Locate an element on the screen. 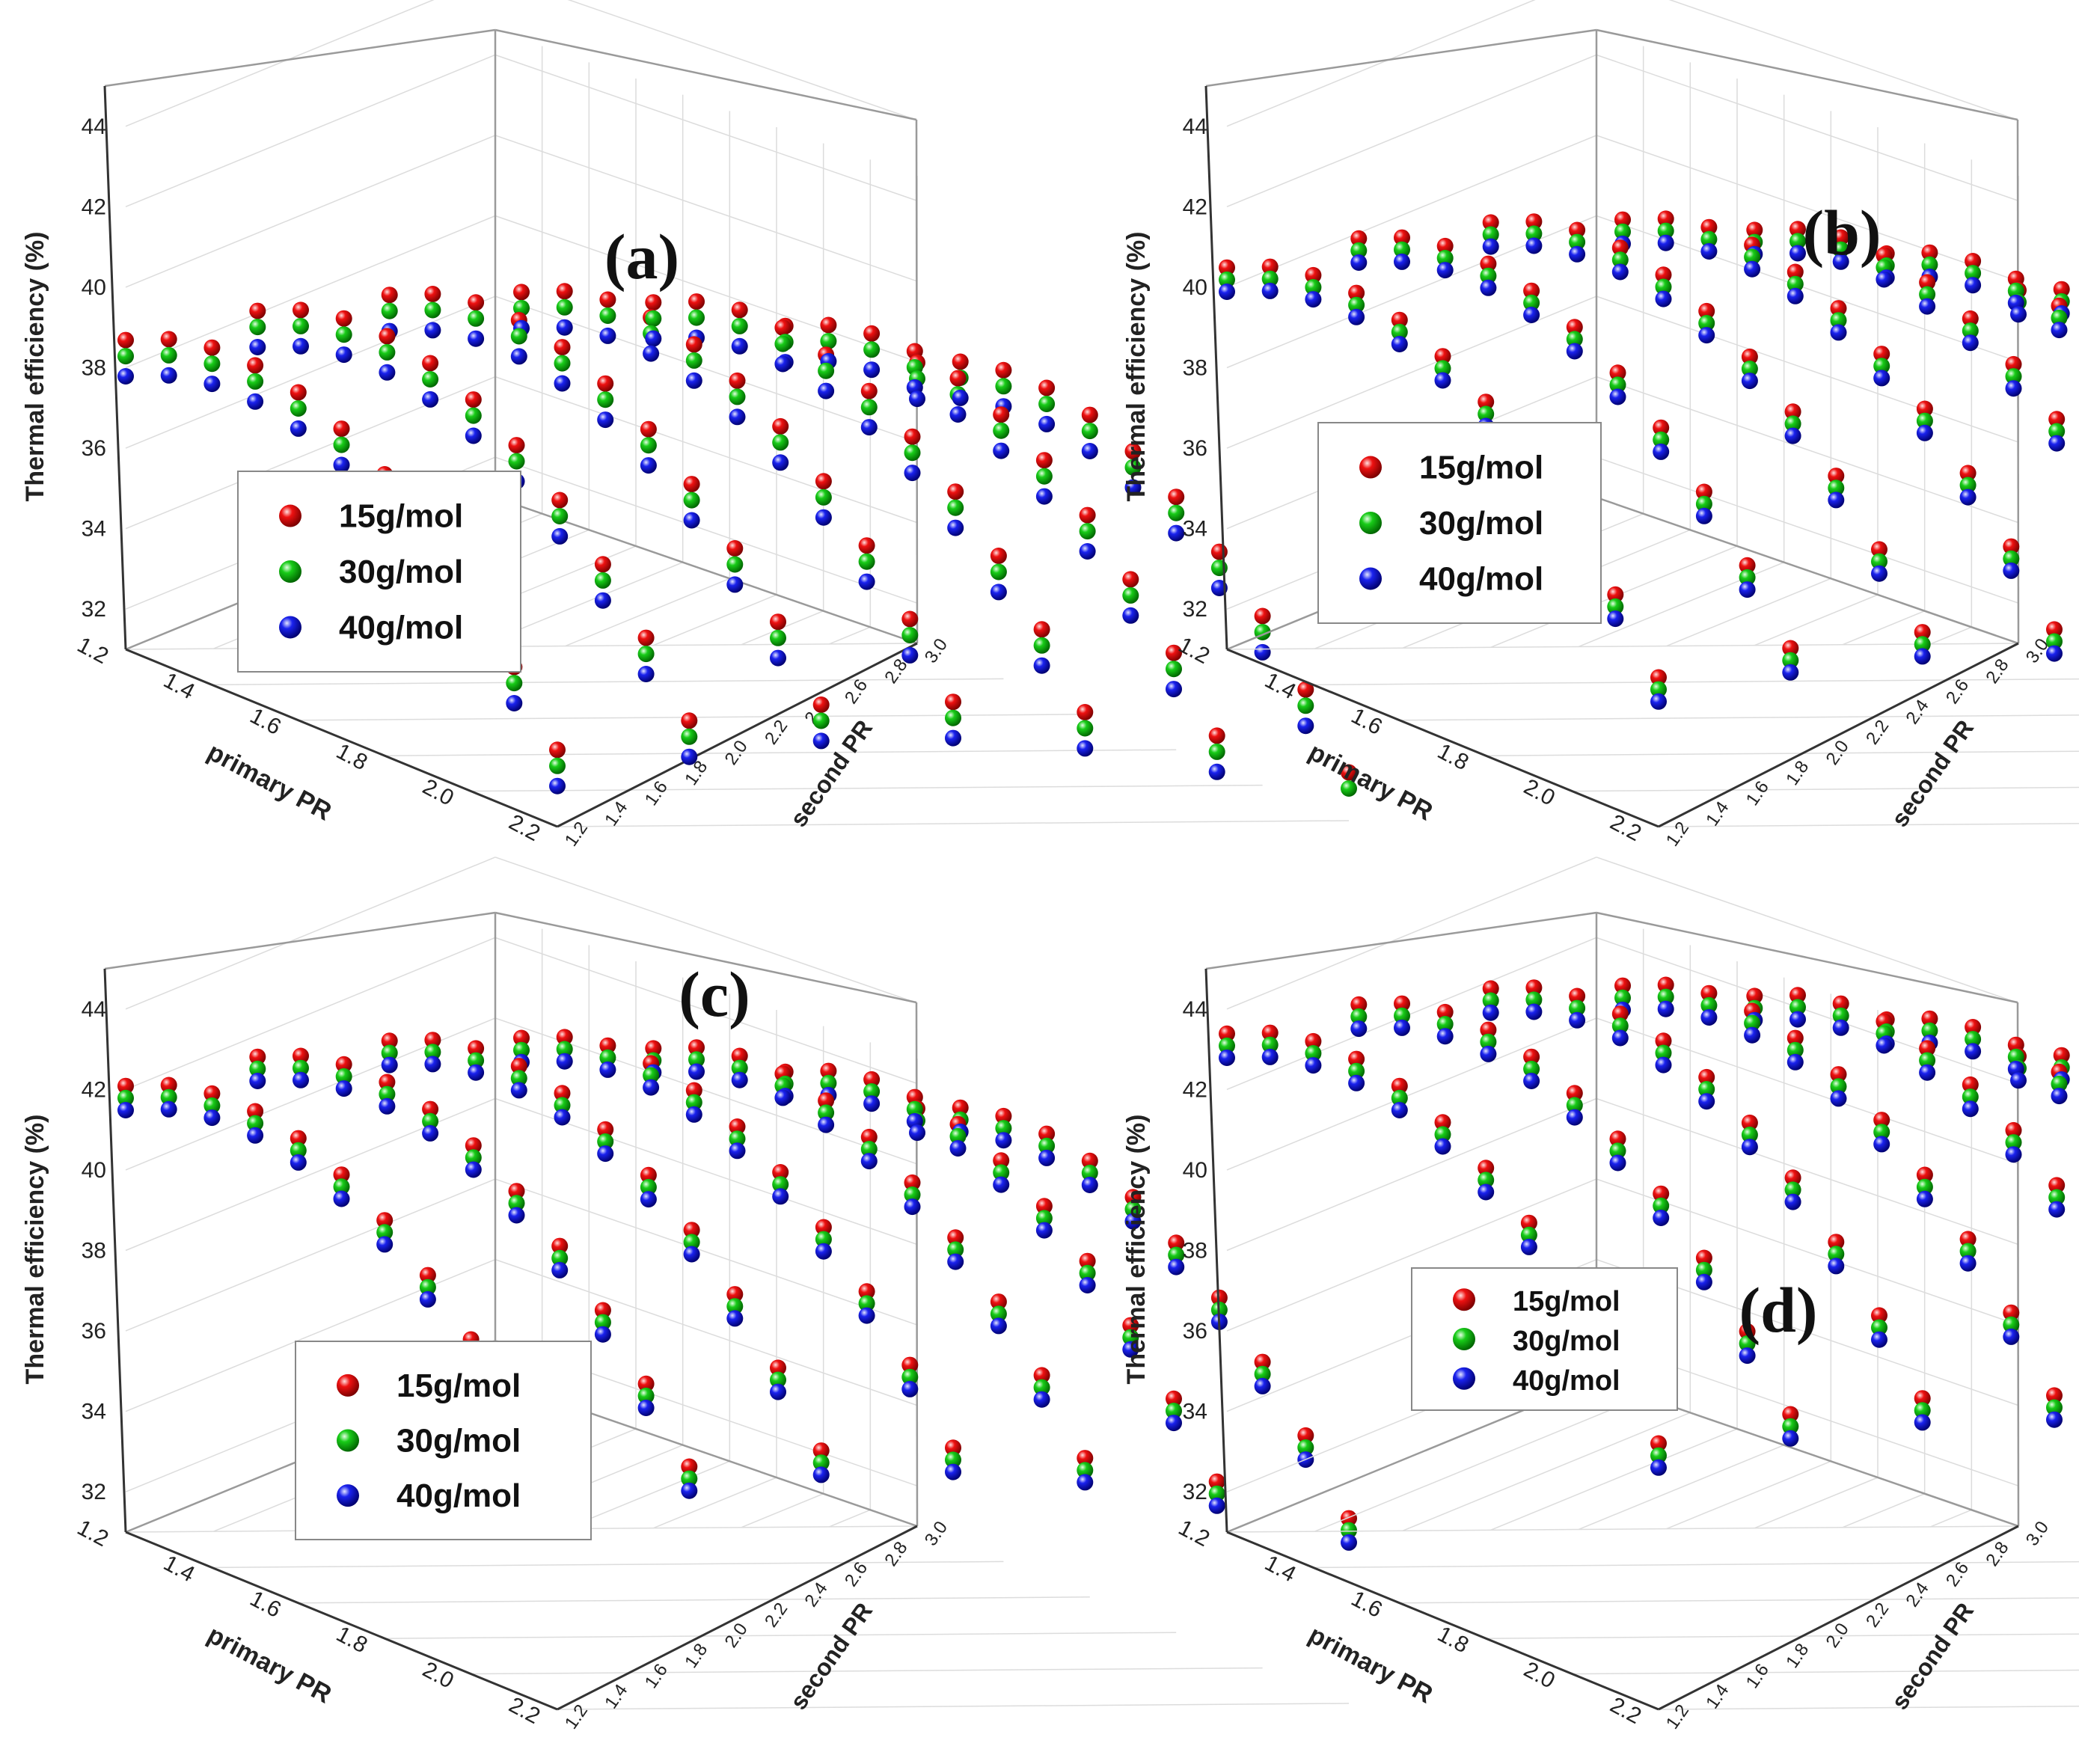  z-tick-label: 32 is located at coordinates (1195, 1492).